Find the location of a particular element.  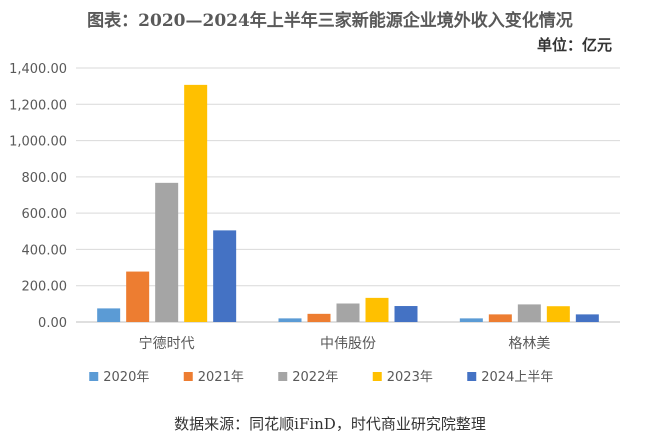

x-tick-label: 中伟股份 is located at coordinates (348, 344).